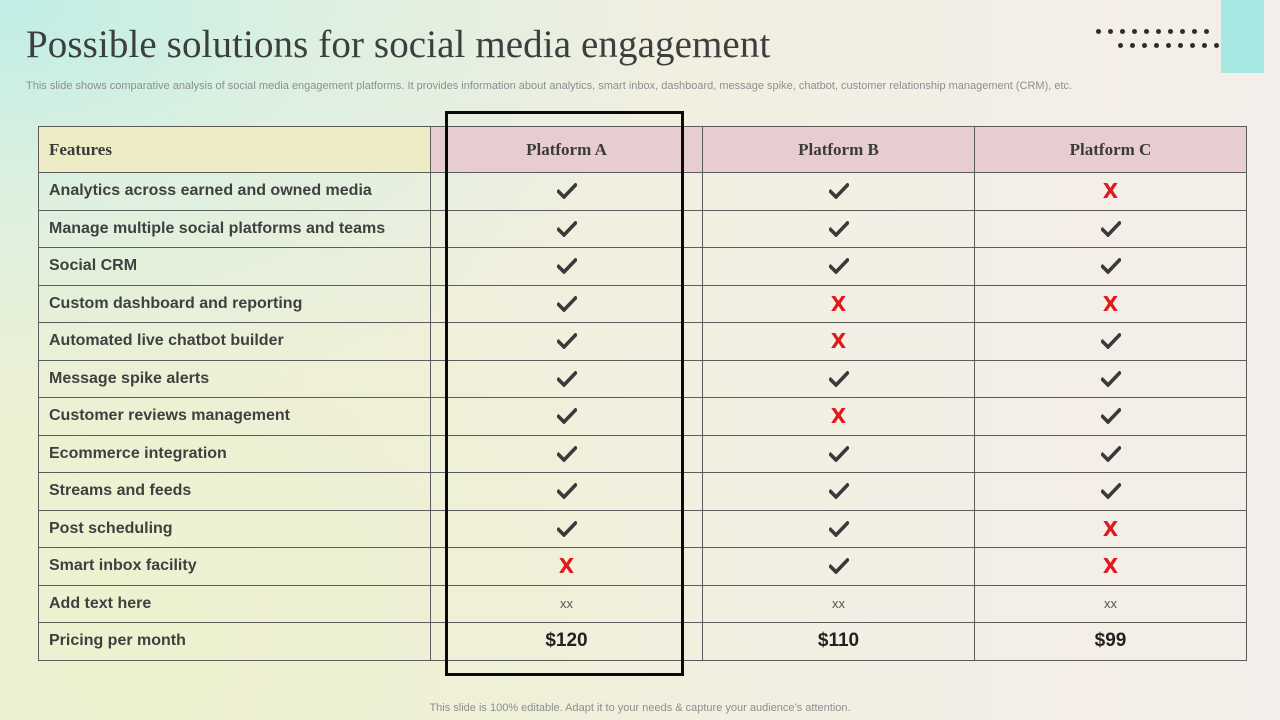 This screenshot has width=1280, height=720. What do you see at coordinates (642, 491) in the screenshot?
I see `table-row: Streams and feeds` at bounding box center [642, 491].